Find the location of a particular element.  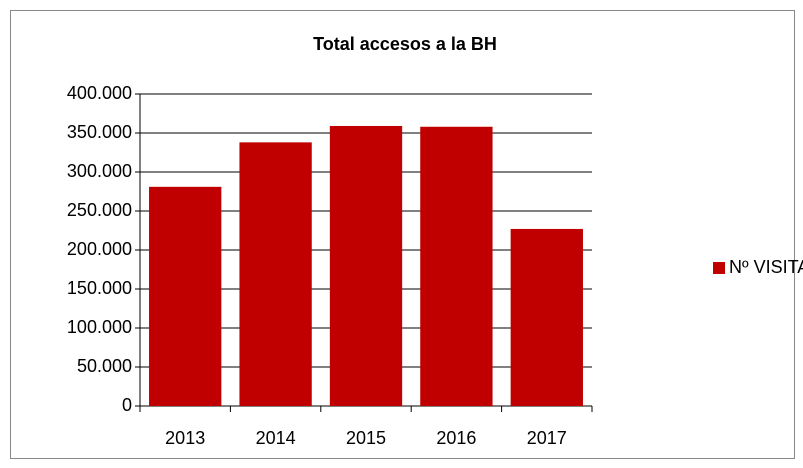

chart-title: Total accesos a la BH is located at coordinates (405, 44).